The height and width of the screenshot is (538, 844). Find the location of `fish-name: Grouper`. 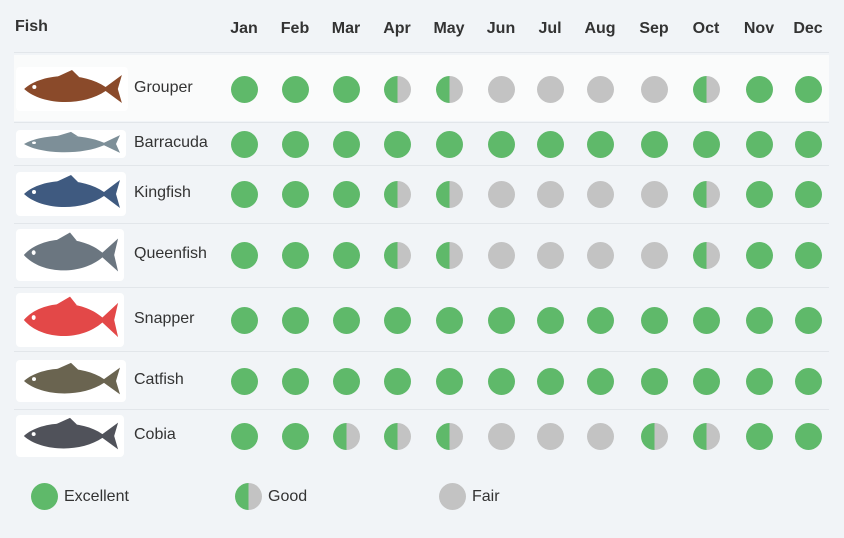

fish-name: Grouper is located at coordinates (163, 87).